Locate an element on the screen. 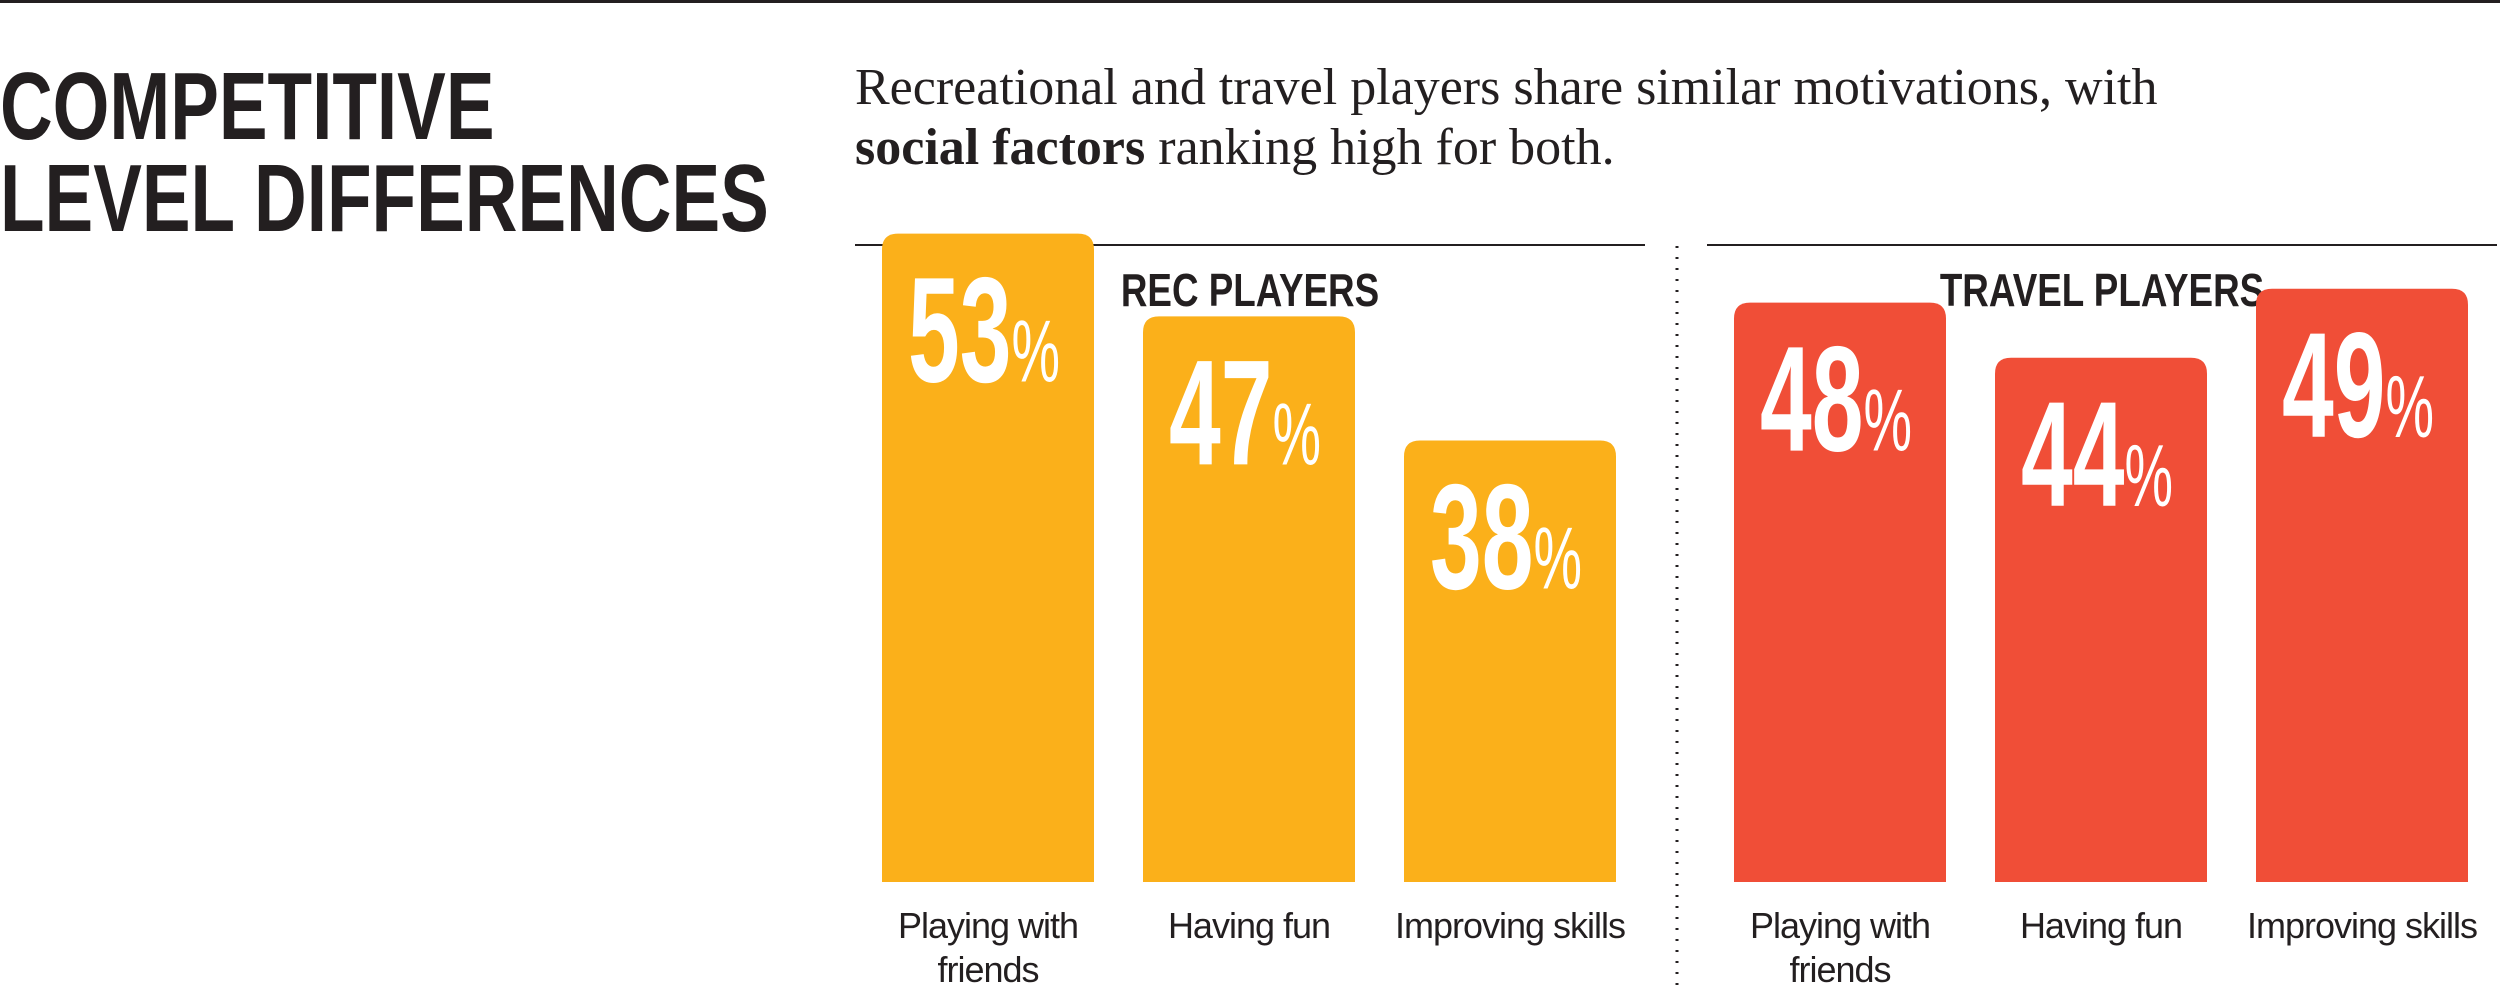  value-label: 38% is located at coordinates (1506, 537).